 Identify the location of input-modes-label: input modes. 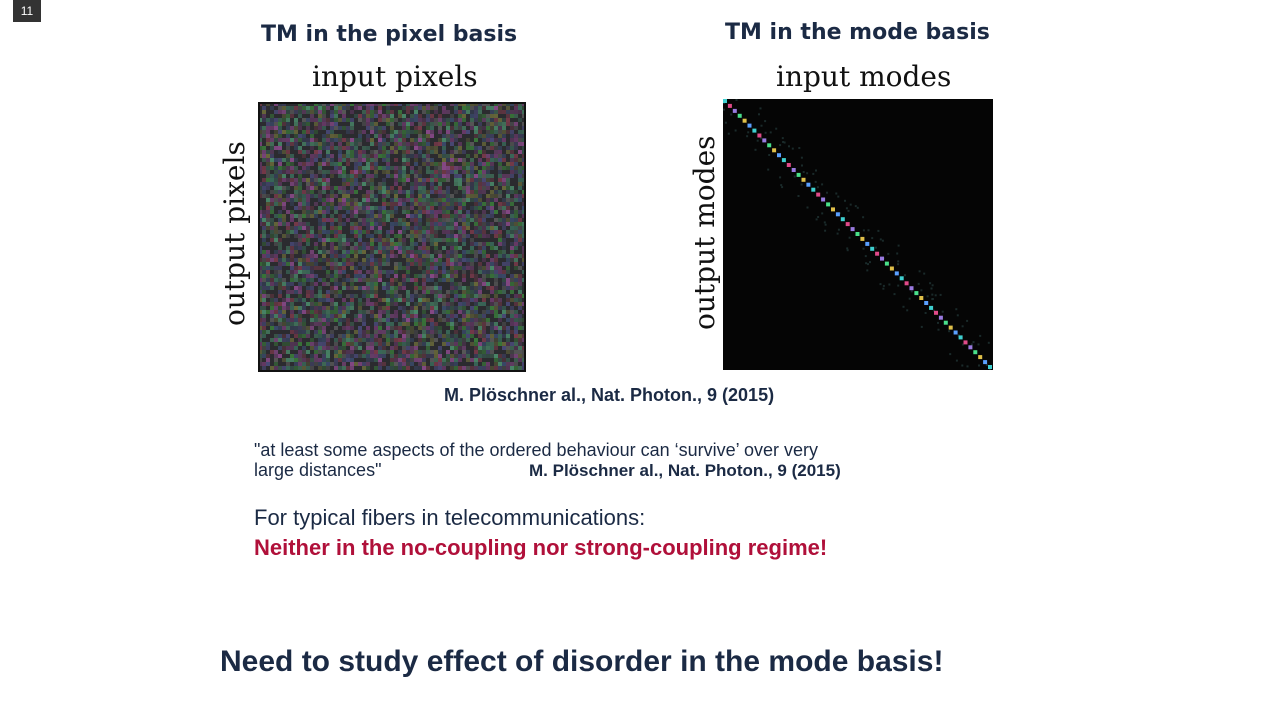
(864, 76).